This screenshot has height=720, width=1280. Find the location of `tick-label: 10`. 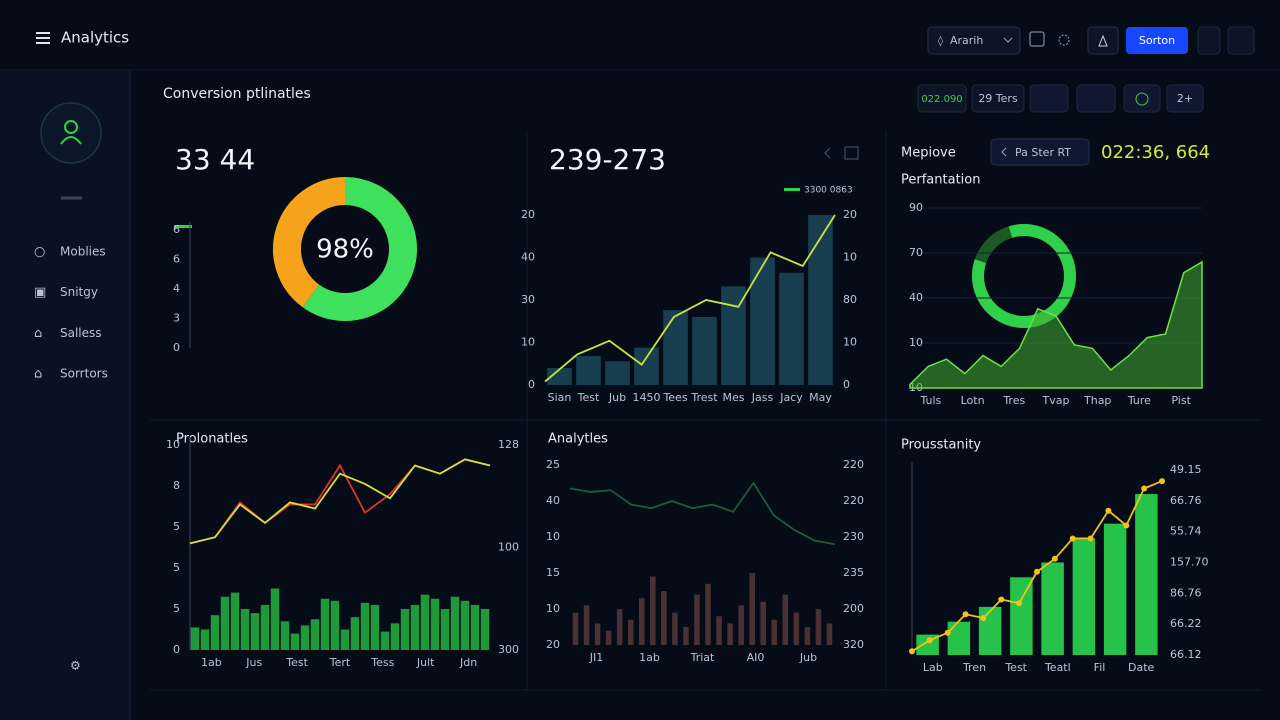

tick-label: 10 is located at coordinates (553, 608).